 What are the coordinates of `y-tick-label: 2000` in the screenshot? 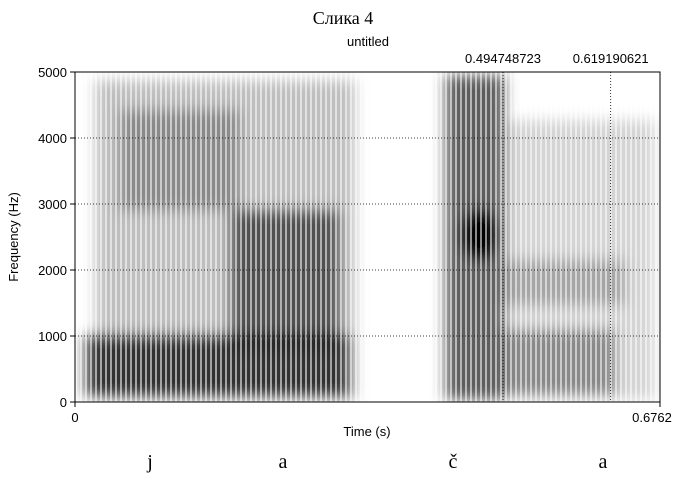 It's located at (52, 270).